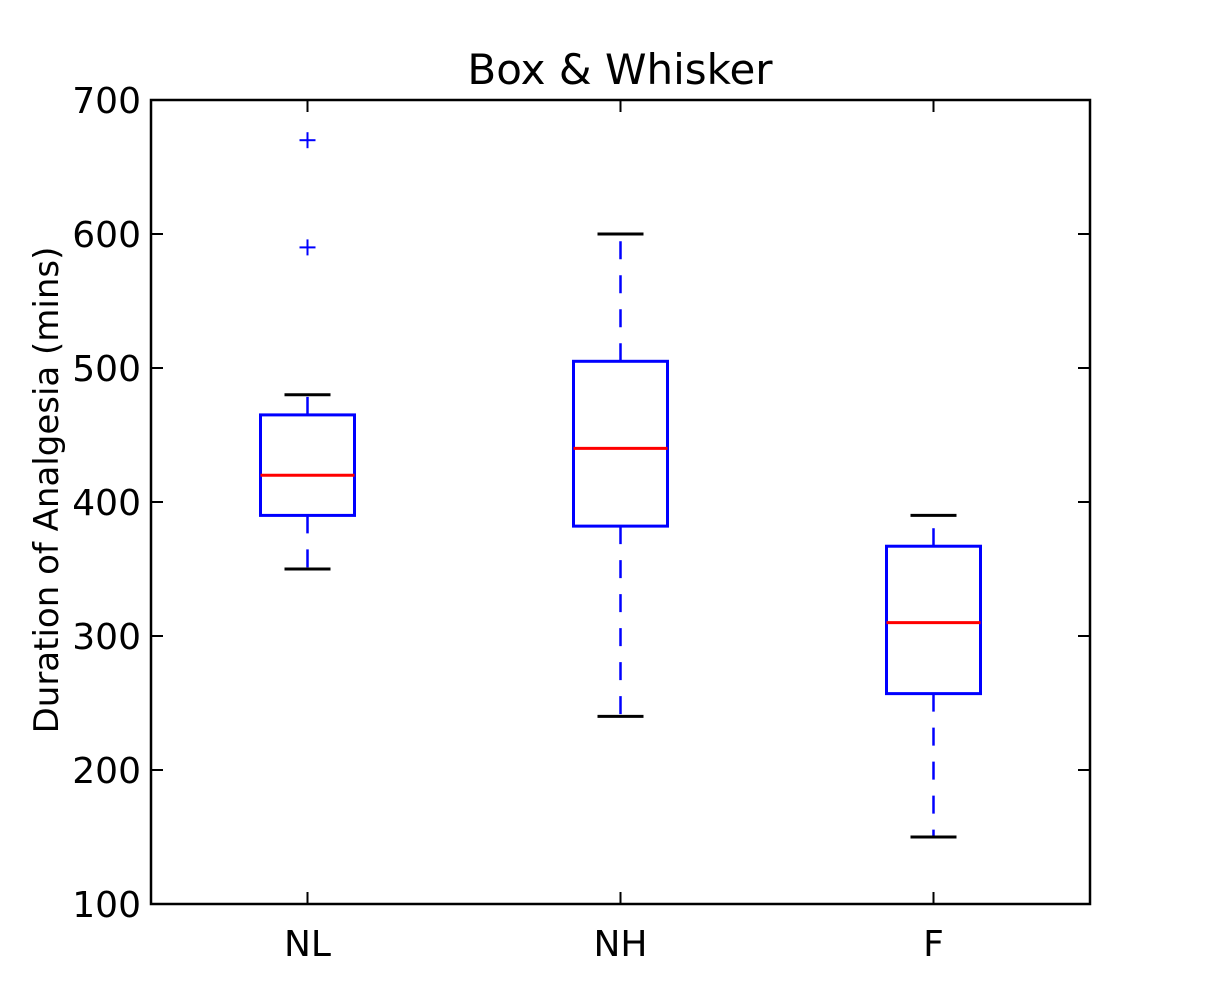 The height and width of the screenshot is (1004, 1208). I want to click on y-tick-label: 200, so click(106, 771).